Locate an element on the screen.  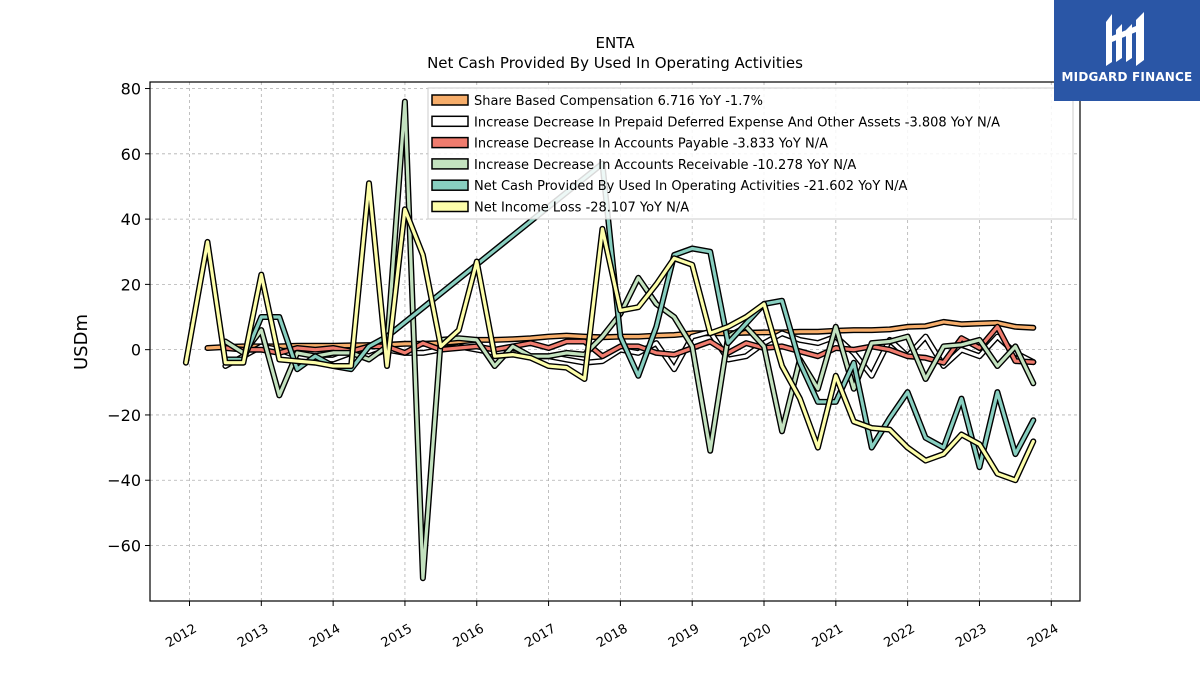
y-tick-label: 80 is located at coordinates (131, 89).